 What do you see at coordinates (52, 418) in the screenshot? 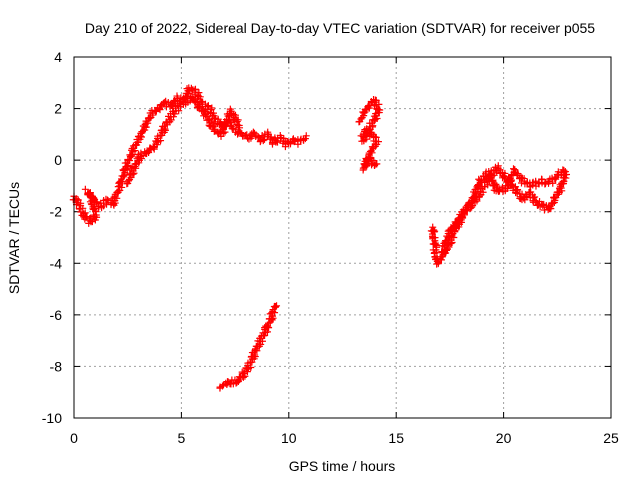
I see `y-tick-label: -10` at bounding box center [52, 418].